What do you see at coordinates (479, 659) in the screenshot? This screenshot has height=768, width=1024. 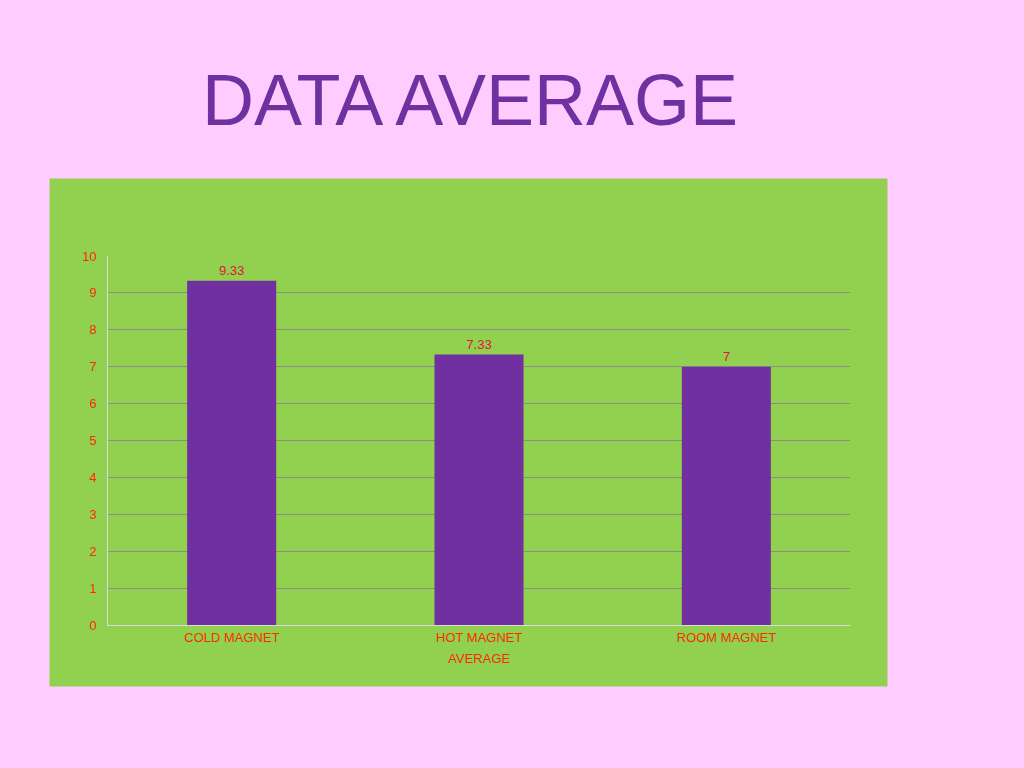 I see `x-axis-title: AVERAGE` at bounding box center [479, 659].